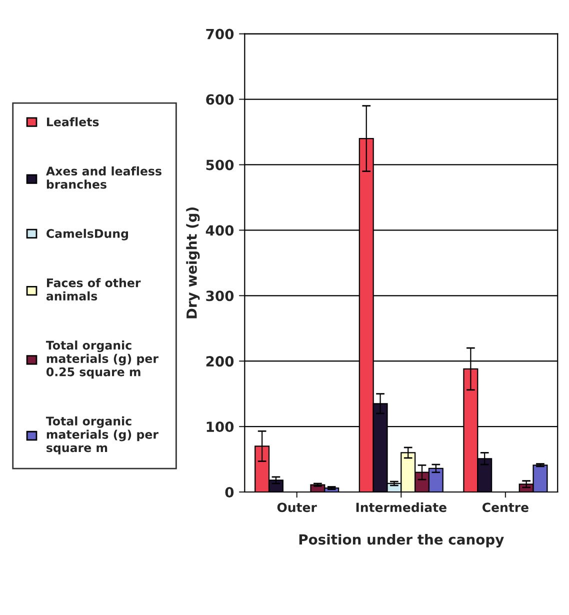 Image resolution: width=569 pixels, height=615 pixels. What do you see at coordinates (401, 507) in the screenshot?
I see `x-tick-label: Intermediate` at bounding box center [401, 507].